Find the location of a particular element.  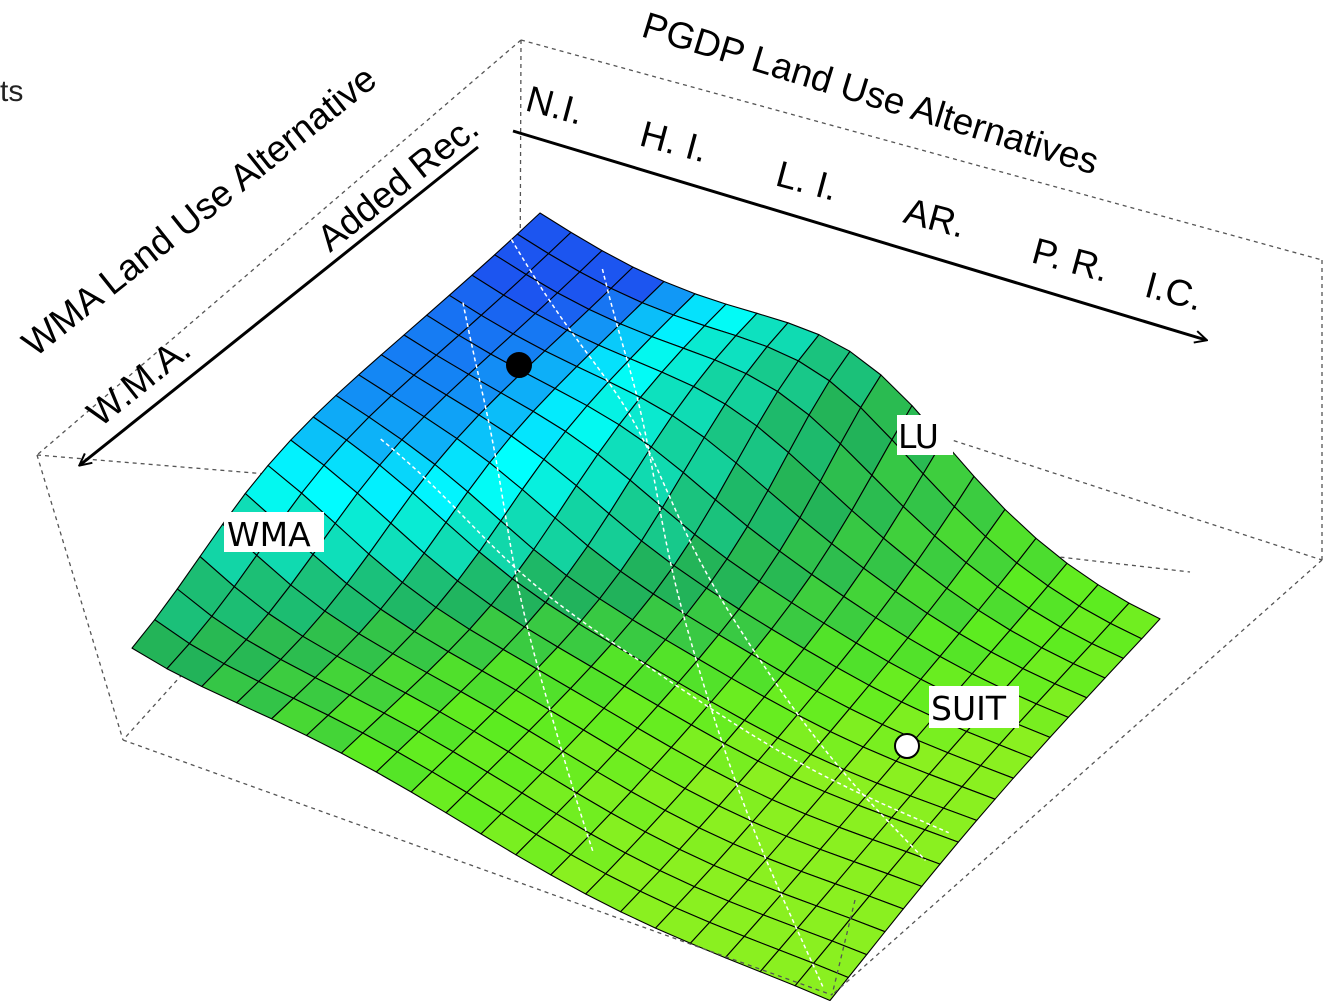

contour-label-wma: WMA is located at coordinates (269, 534).